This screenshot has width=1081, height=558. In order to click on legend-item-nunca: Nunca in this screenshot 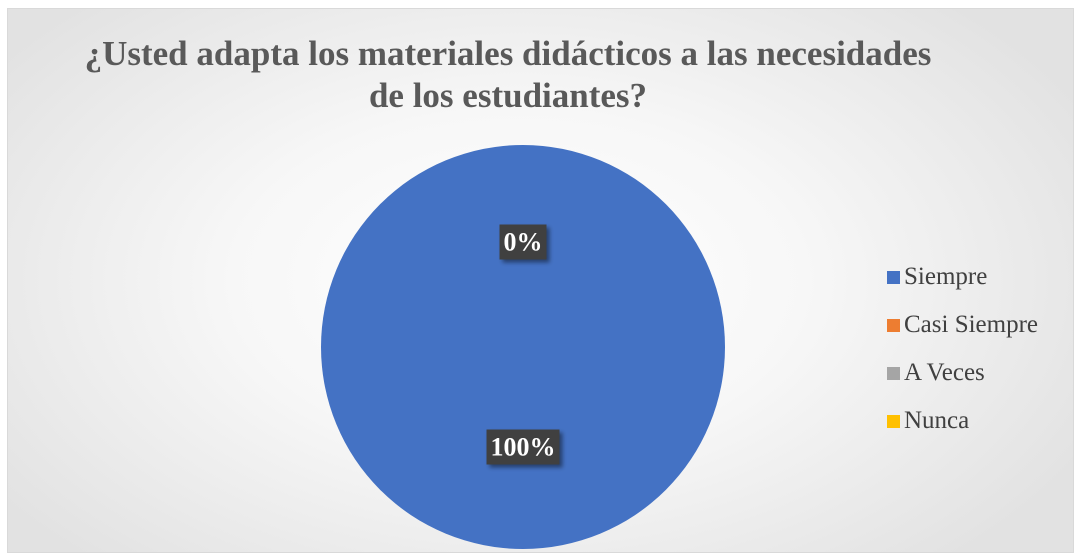, I will do `click(980, 421)`.